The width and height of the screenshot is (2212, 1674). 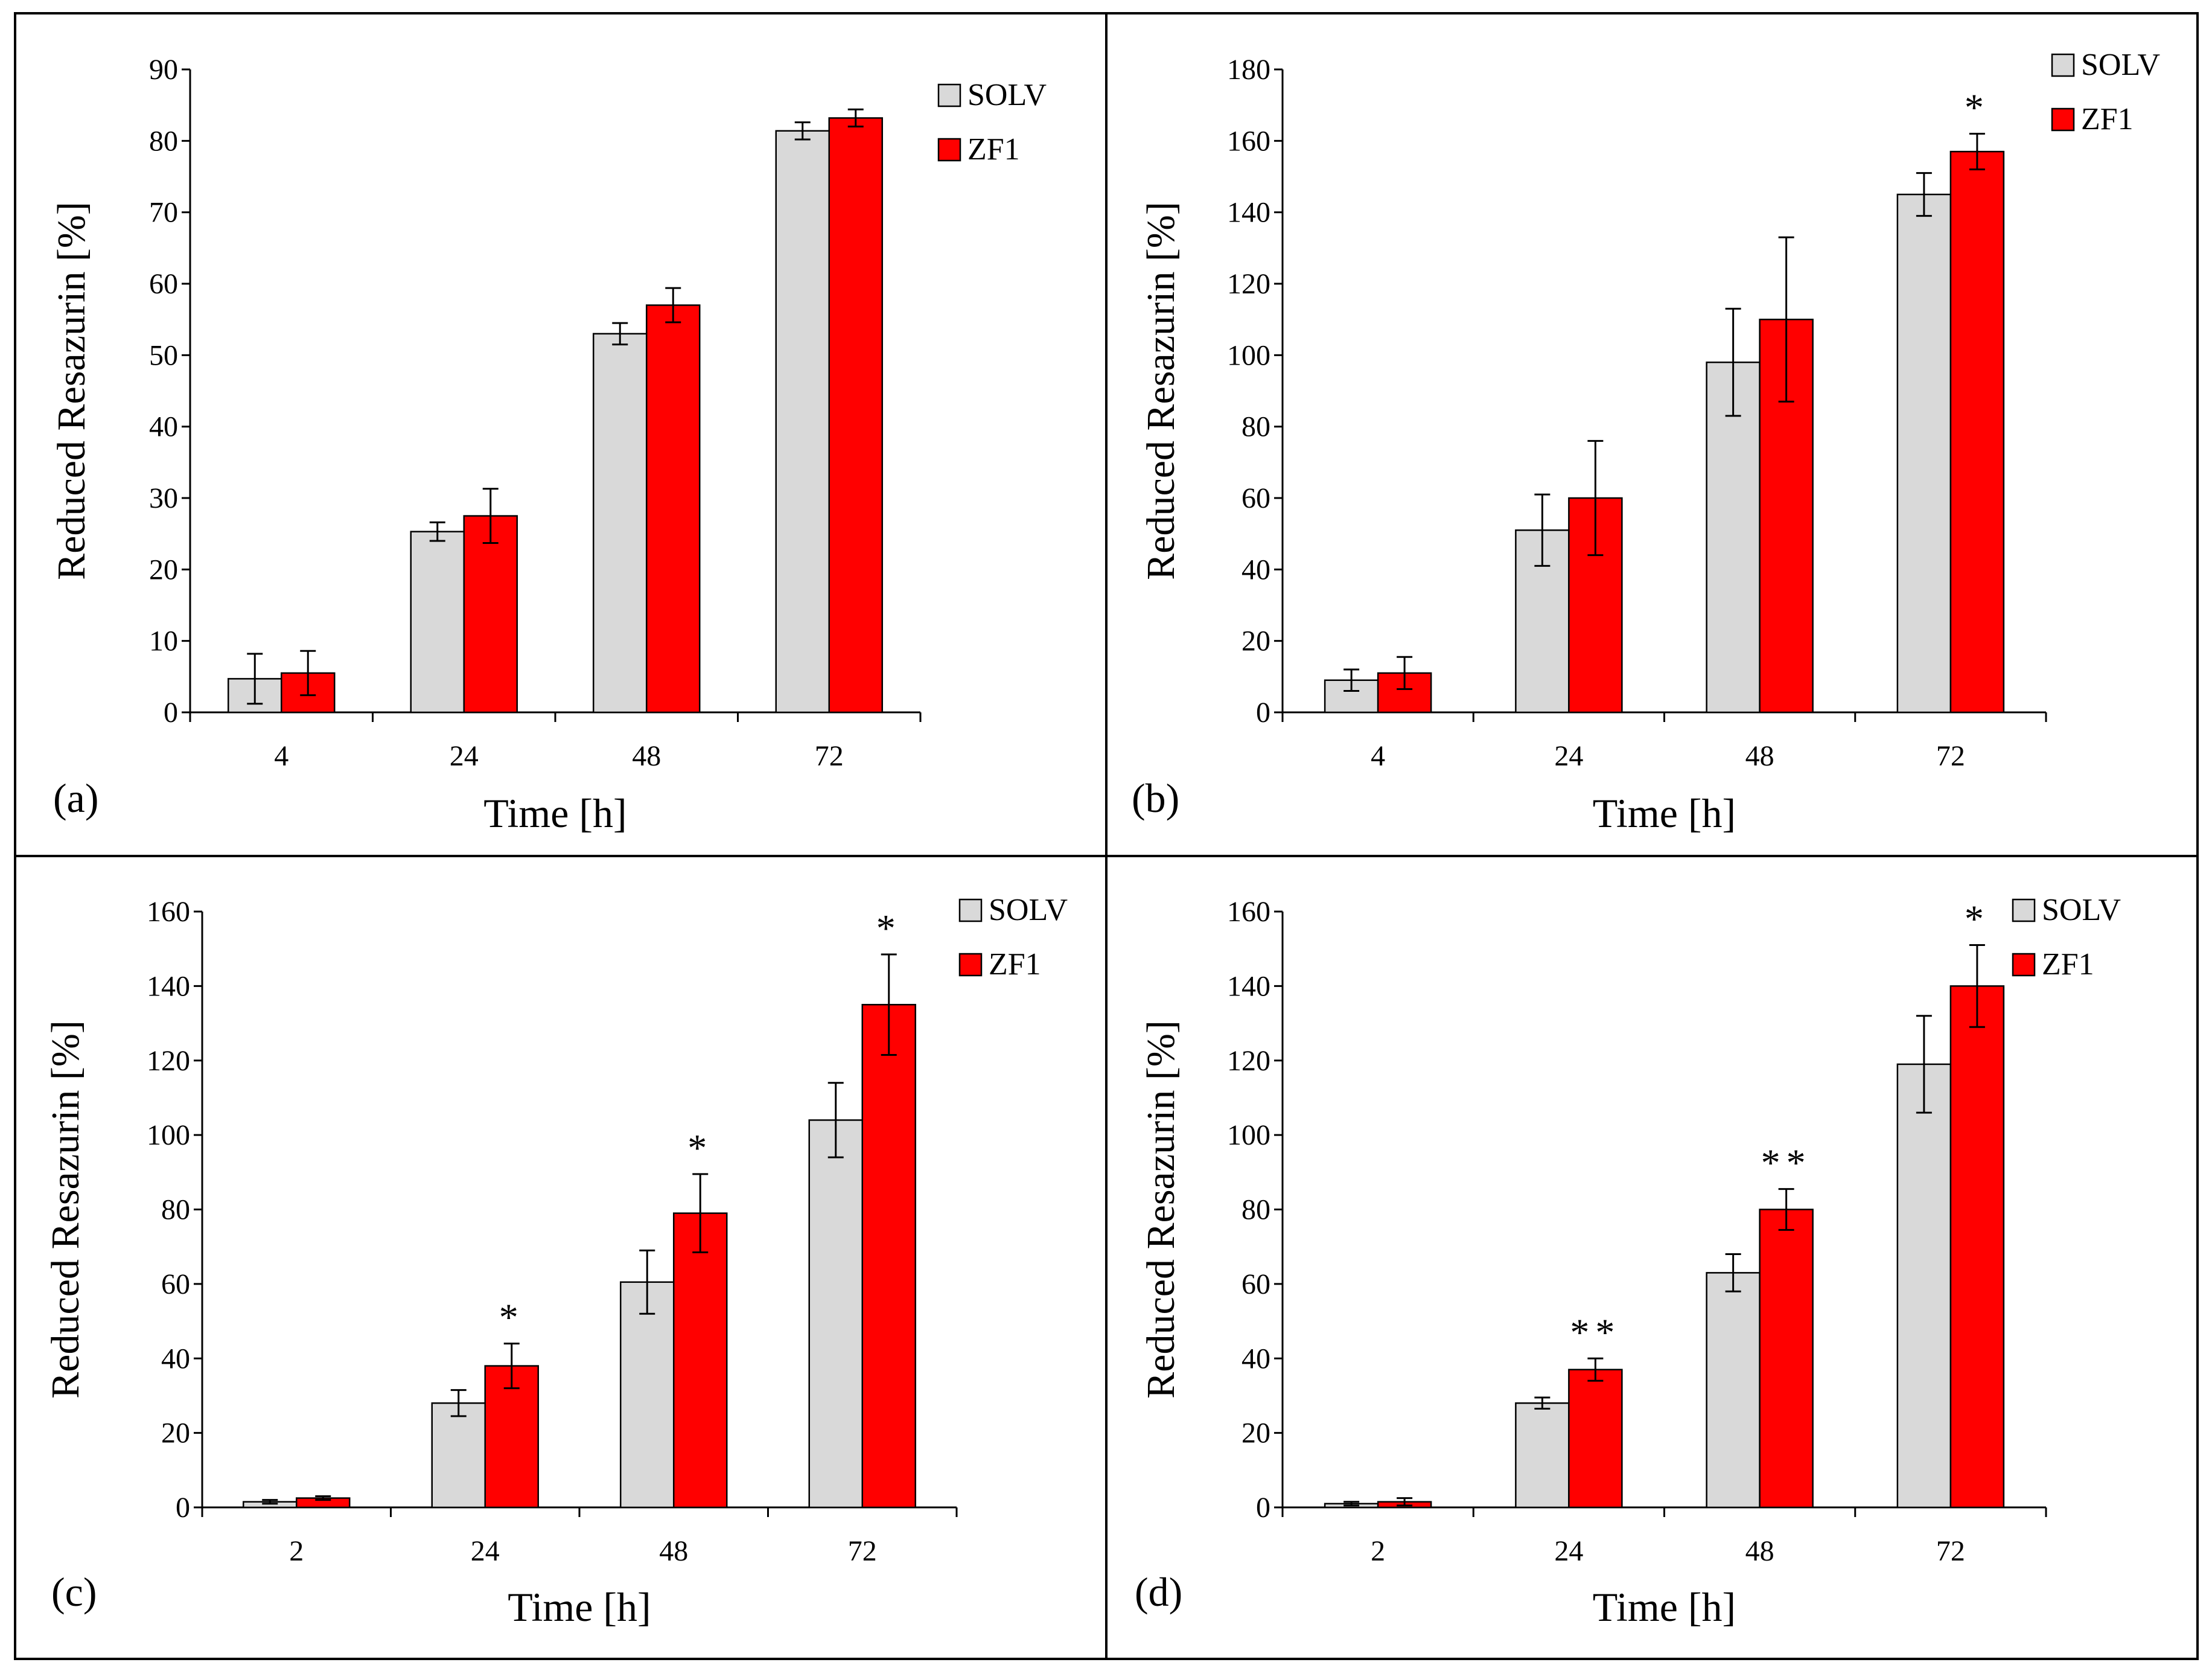 I want to click on y-tick-label: 70, so click(x=163, y=213).